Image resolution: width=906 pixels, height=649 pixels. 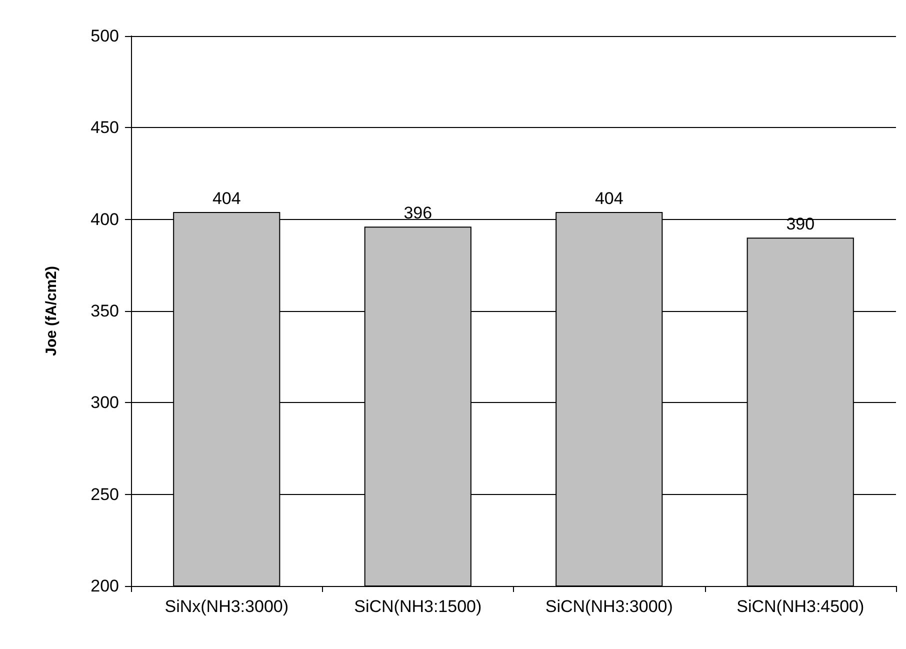 What do you see at coordinates (104, 219) in the screenshot?
I see `y-tick-label: 400` at bounding box center [104, 219].